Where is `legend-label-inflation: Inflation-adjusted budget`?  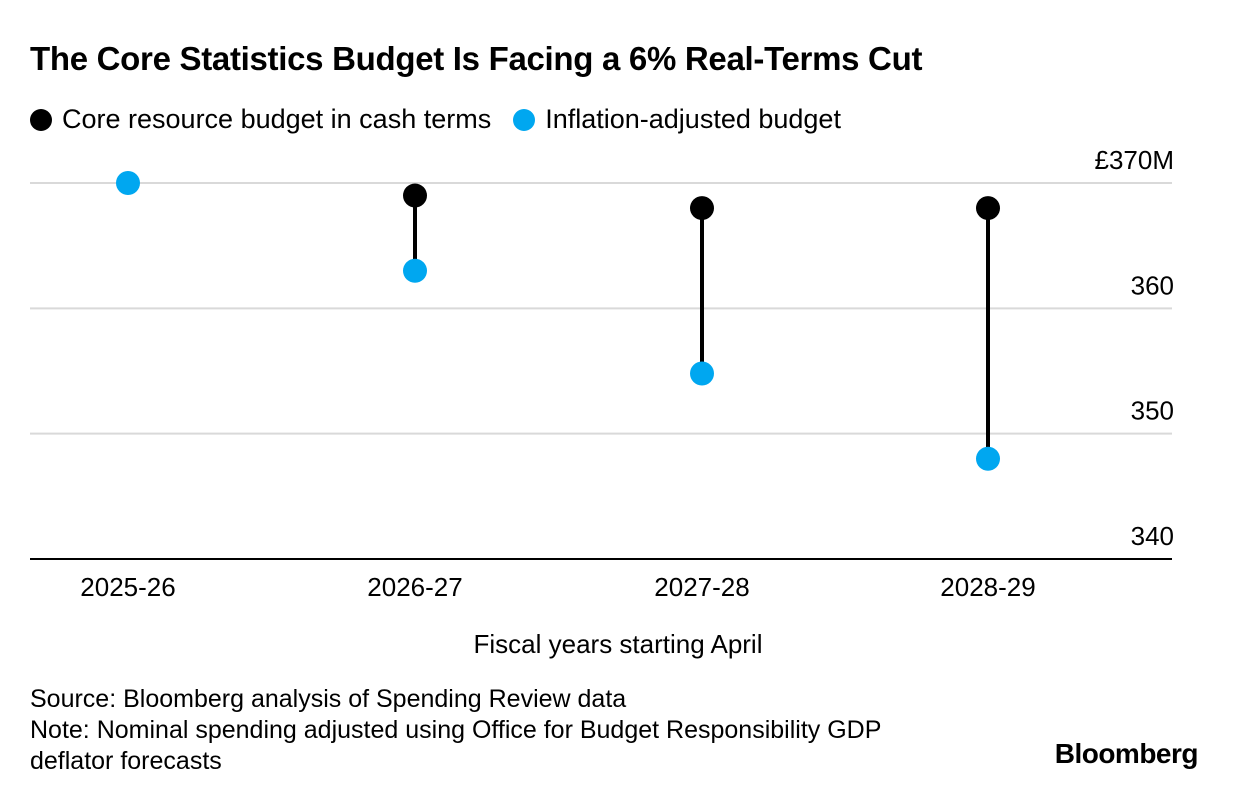
legend-label-inflation: Inflation-adjusted budget is located at coordinates (693, 119).